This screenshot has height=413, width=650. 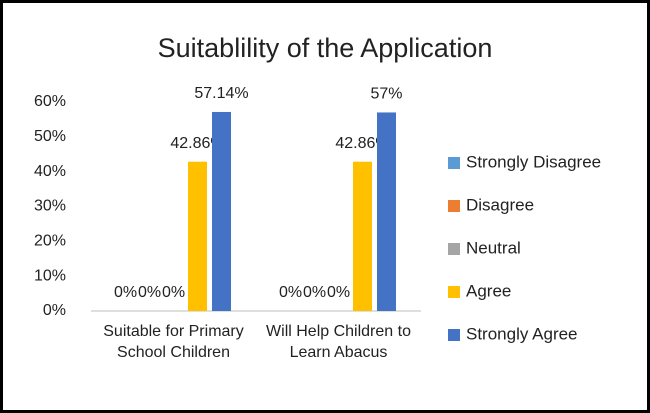 What do you see at coordinates (325, 48) in the screenshot?
I see `chart-title: Suitablility of the Application` at bounding box center [325, 48].